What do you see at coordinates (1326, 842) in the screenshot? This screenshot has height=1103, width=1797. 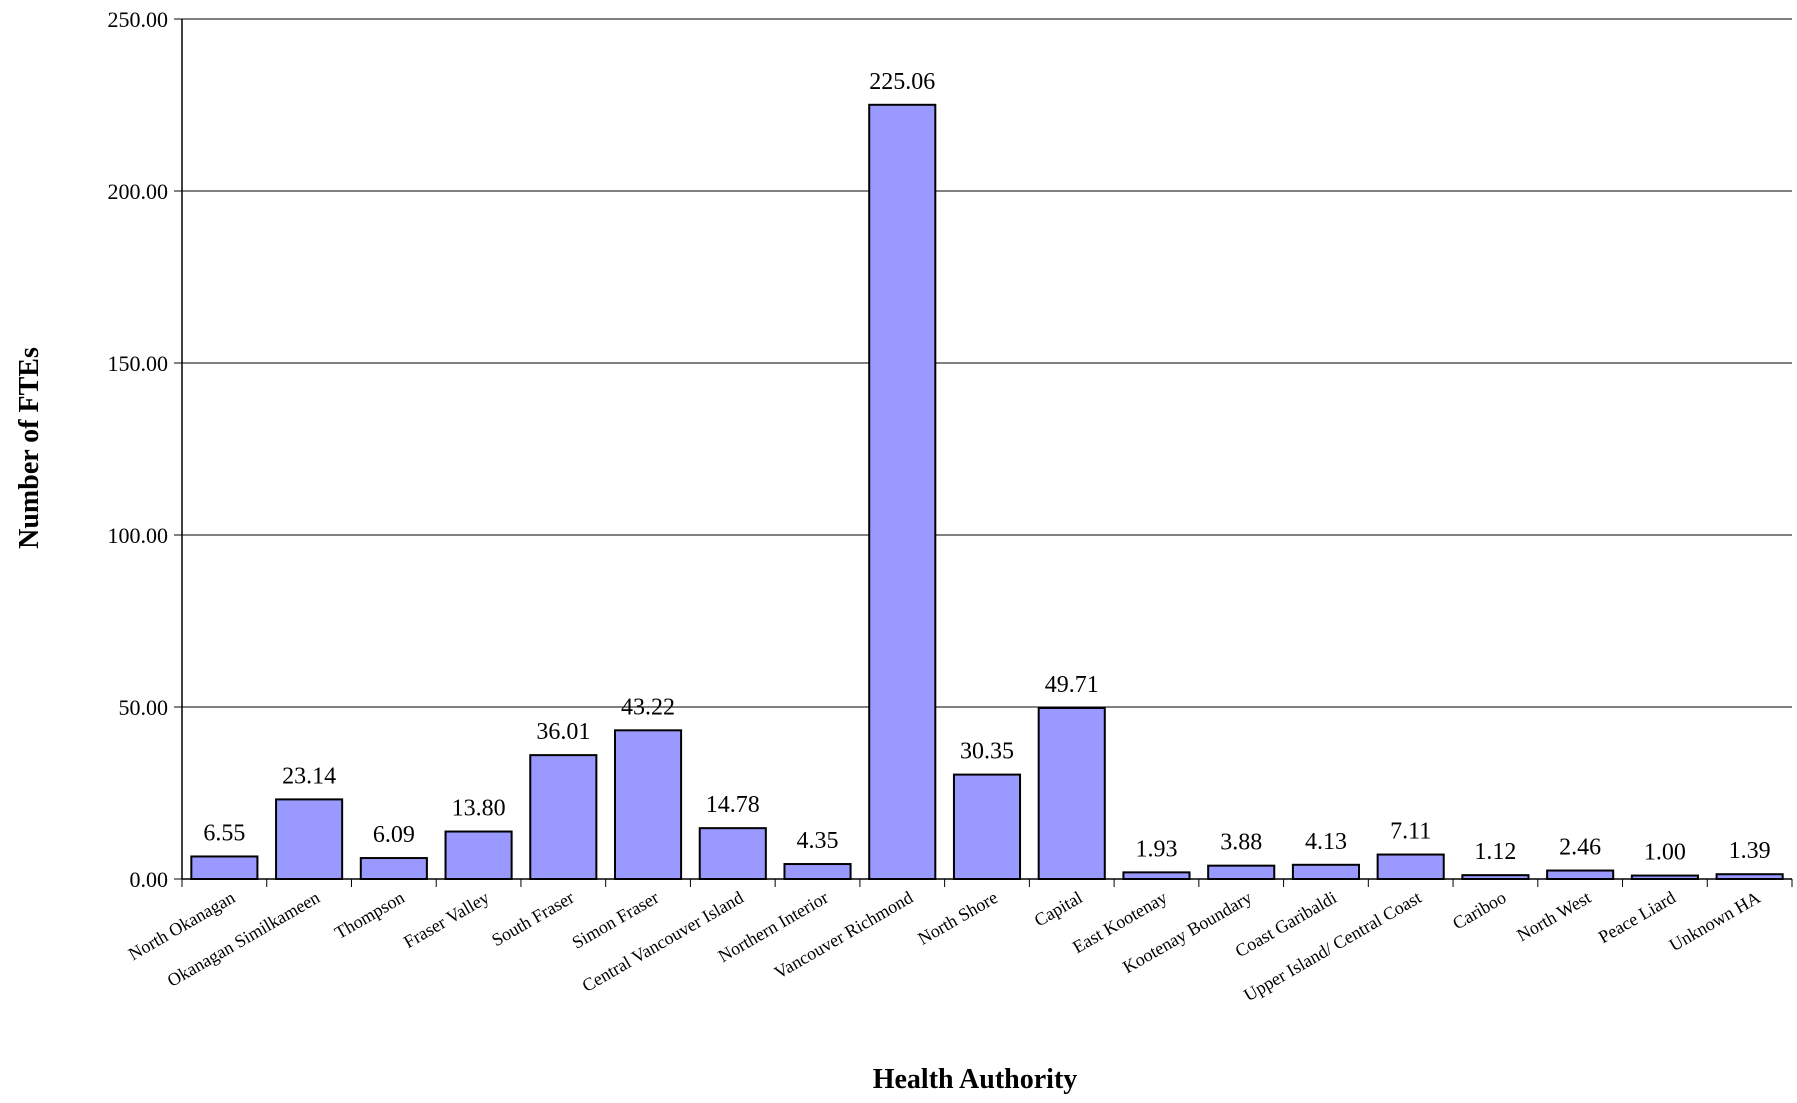 I see `data-label: 4.13` at bounding box center [1326, 842].